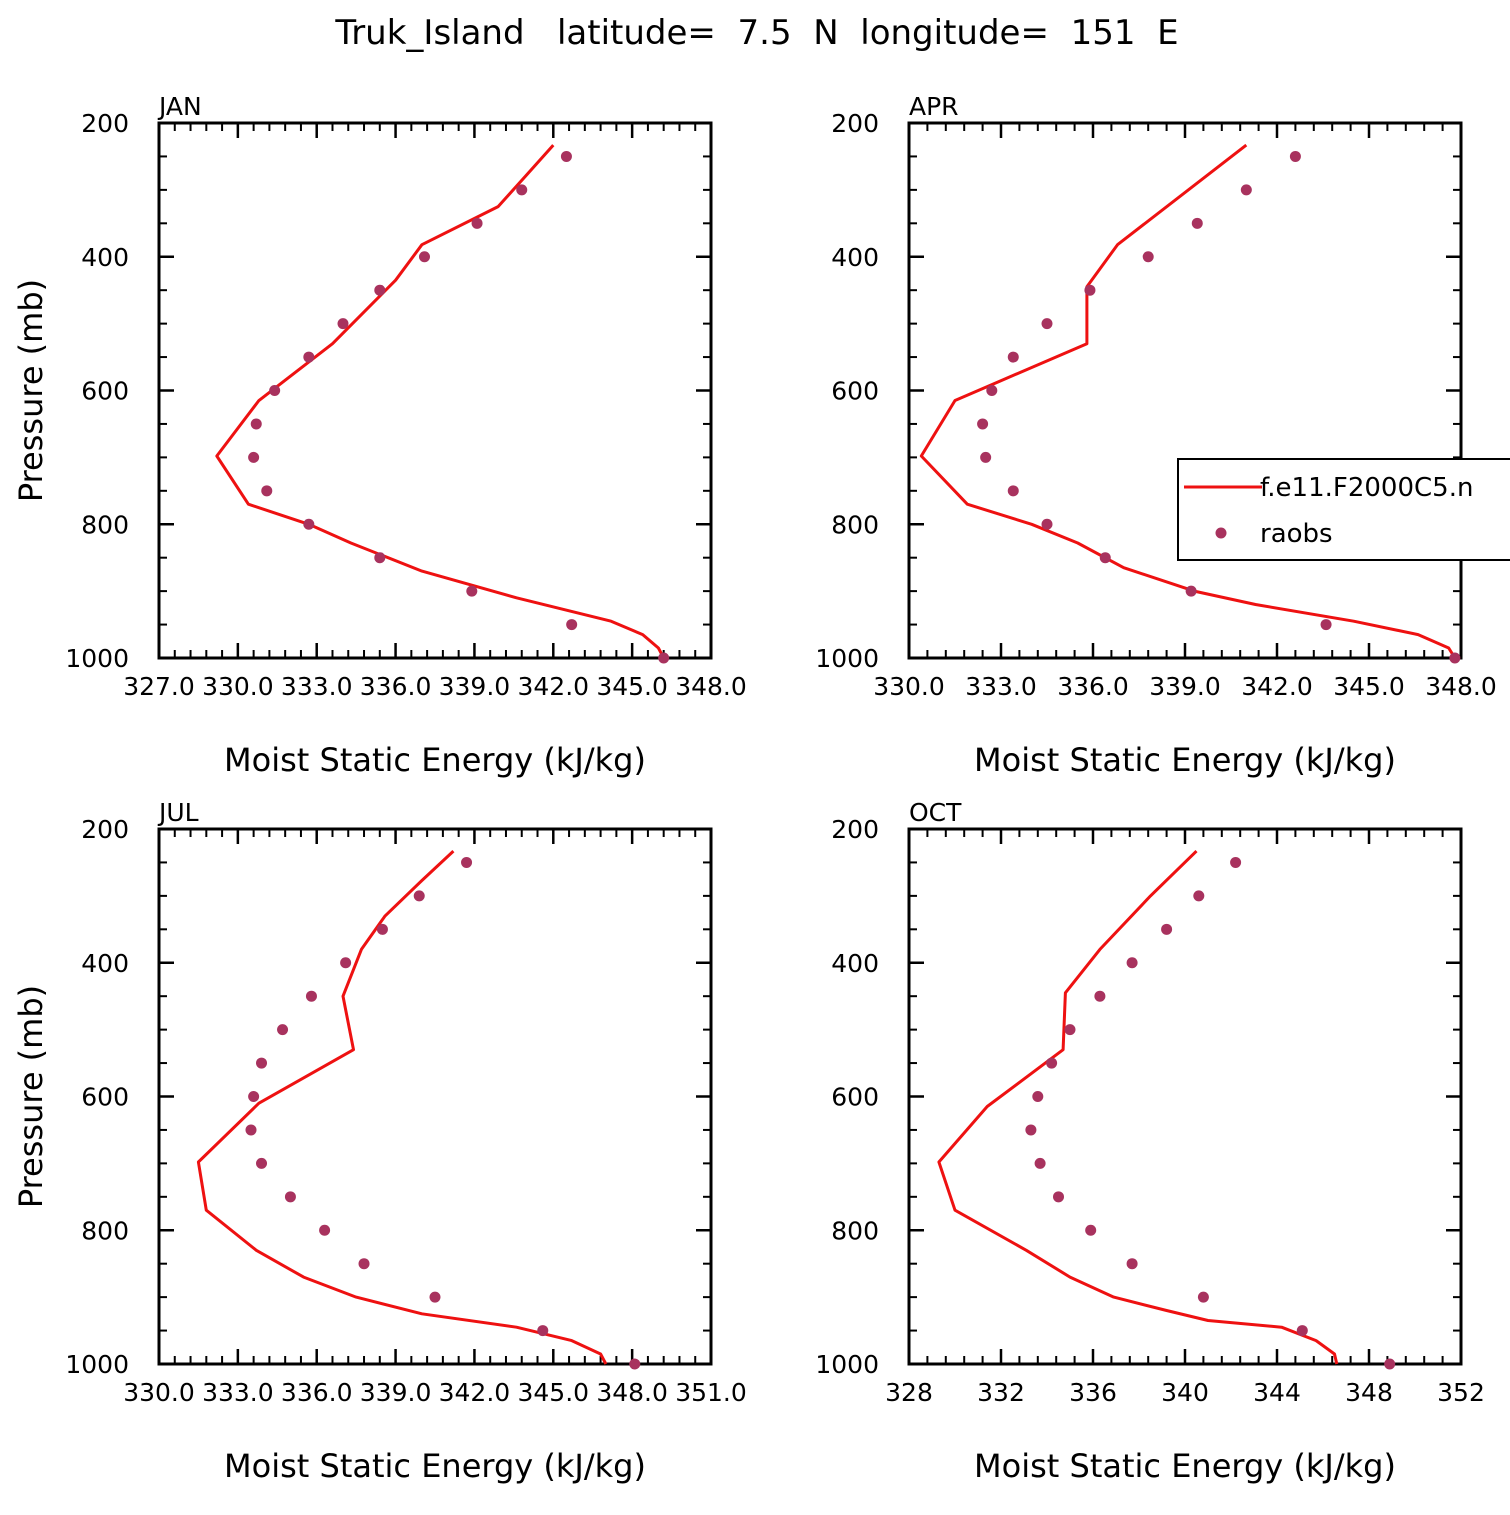  What do you see at coordinates (1461, 1392) in the screenshot?
I see `x-tick-label: 352` at bounding box center [1461, 1392].